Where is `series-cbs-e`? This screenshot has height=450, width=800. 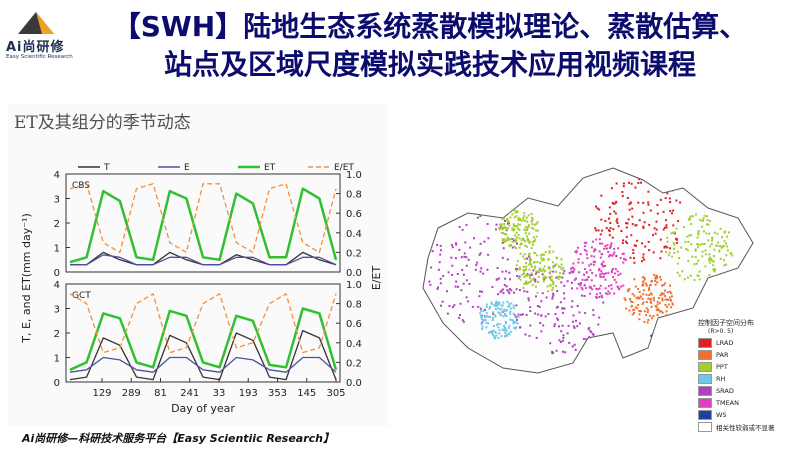
series-cbs-e is located at coordinates (203, 260).